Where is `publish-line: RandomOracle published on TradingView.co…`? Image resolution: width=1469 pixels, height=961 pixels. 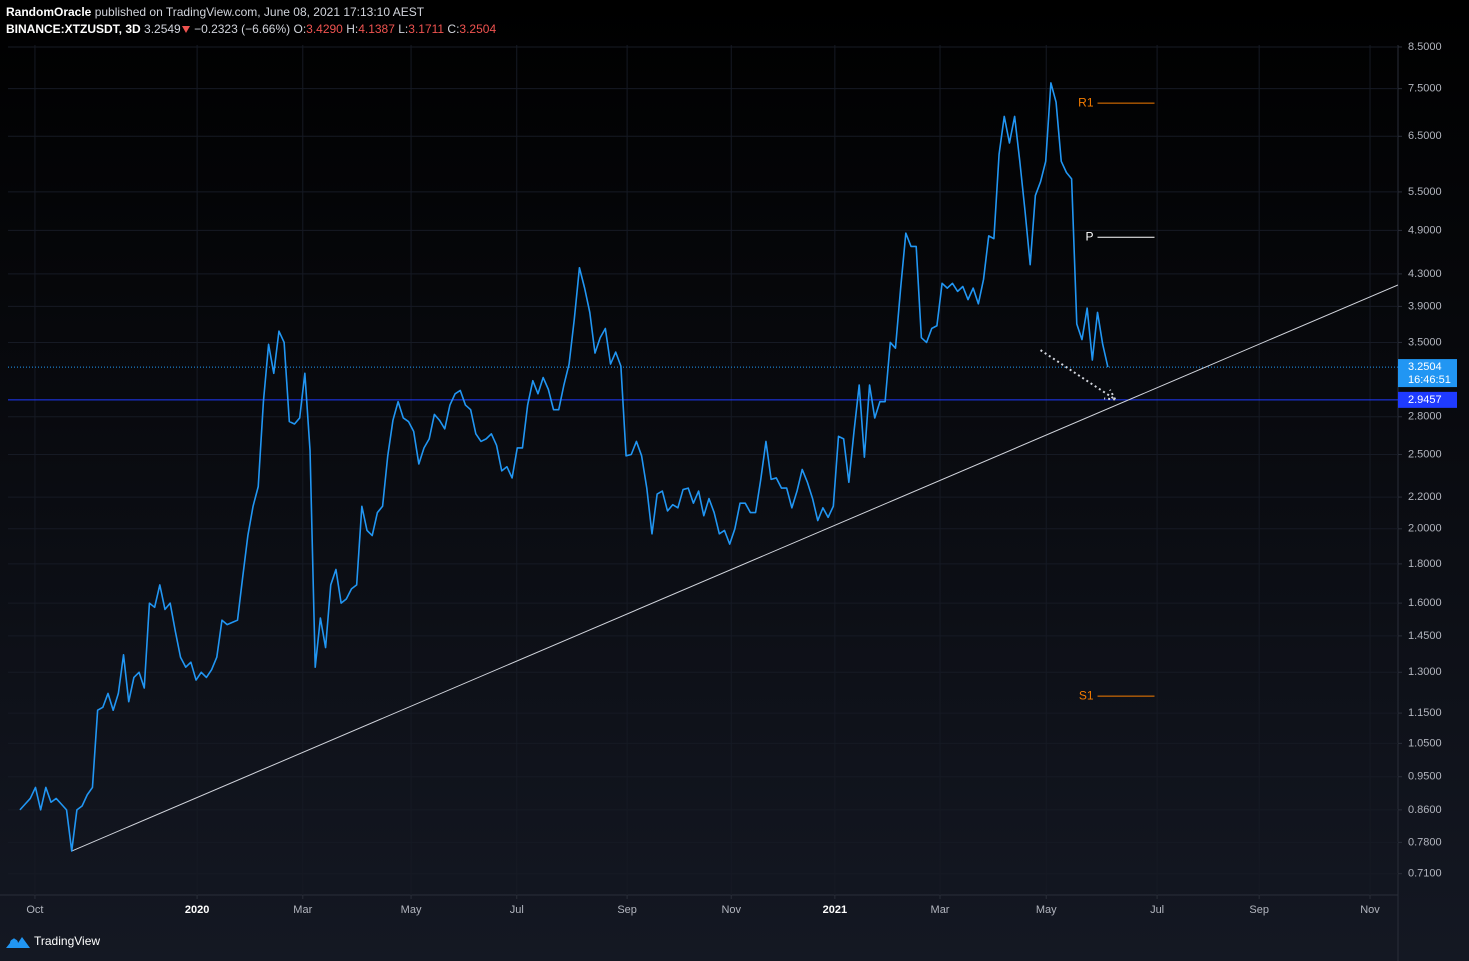 publish-line: RandomOracle published on TradingView.co… is located at coordinates (215, 12).